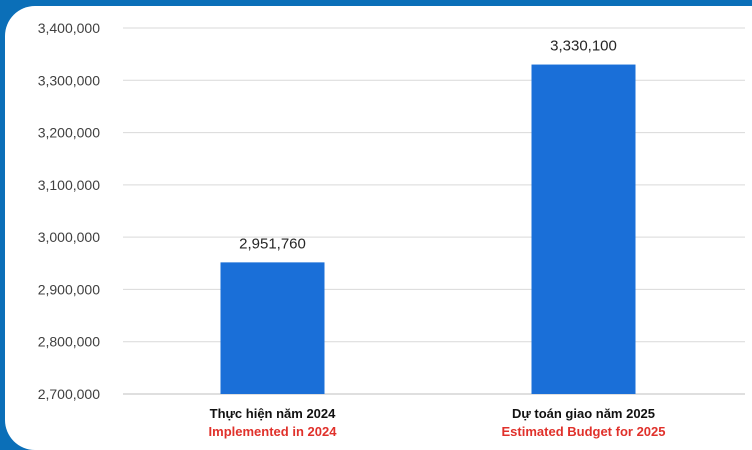  What do you see at coordinates (272, 243) in the screenshot?
I see `data-label: 2,951,760` at bounding box center [272, 243].